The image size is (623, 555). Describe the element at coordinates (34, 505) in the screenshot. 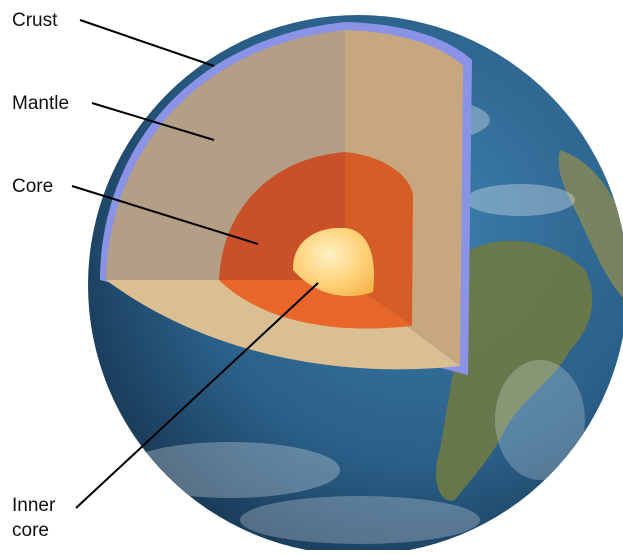

I see `inner-core-label-line1: Inner` at that location.